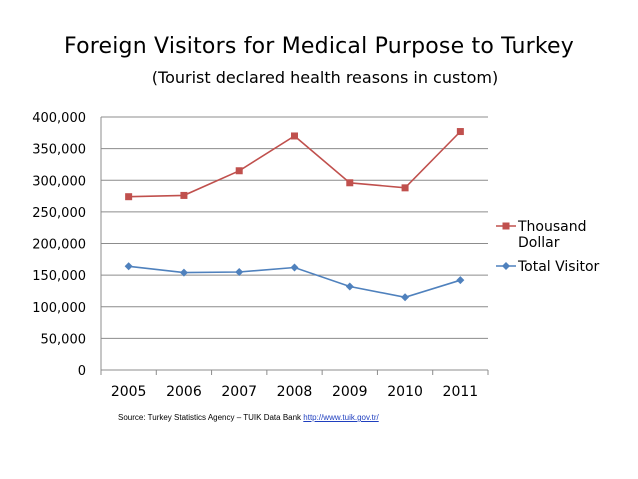 The image size is (638, 479). I want to click on x-tick-label: 2007, so click(239, 392).